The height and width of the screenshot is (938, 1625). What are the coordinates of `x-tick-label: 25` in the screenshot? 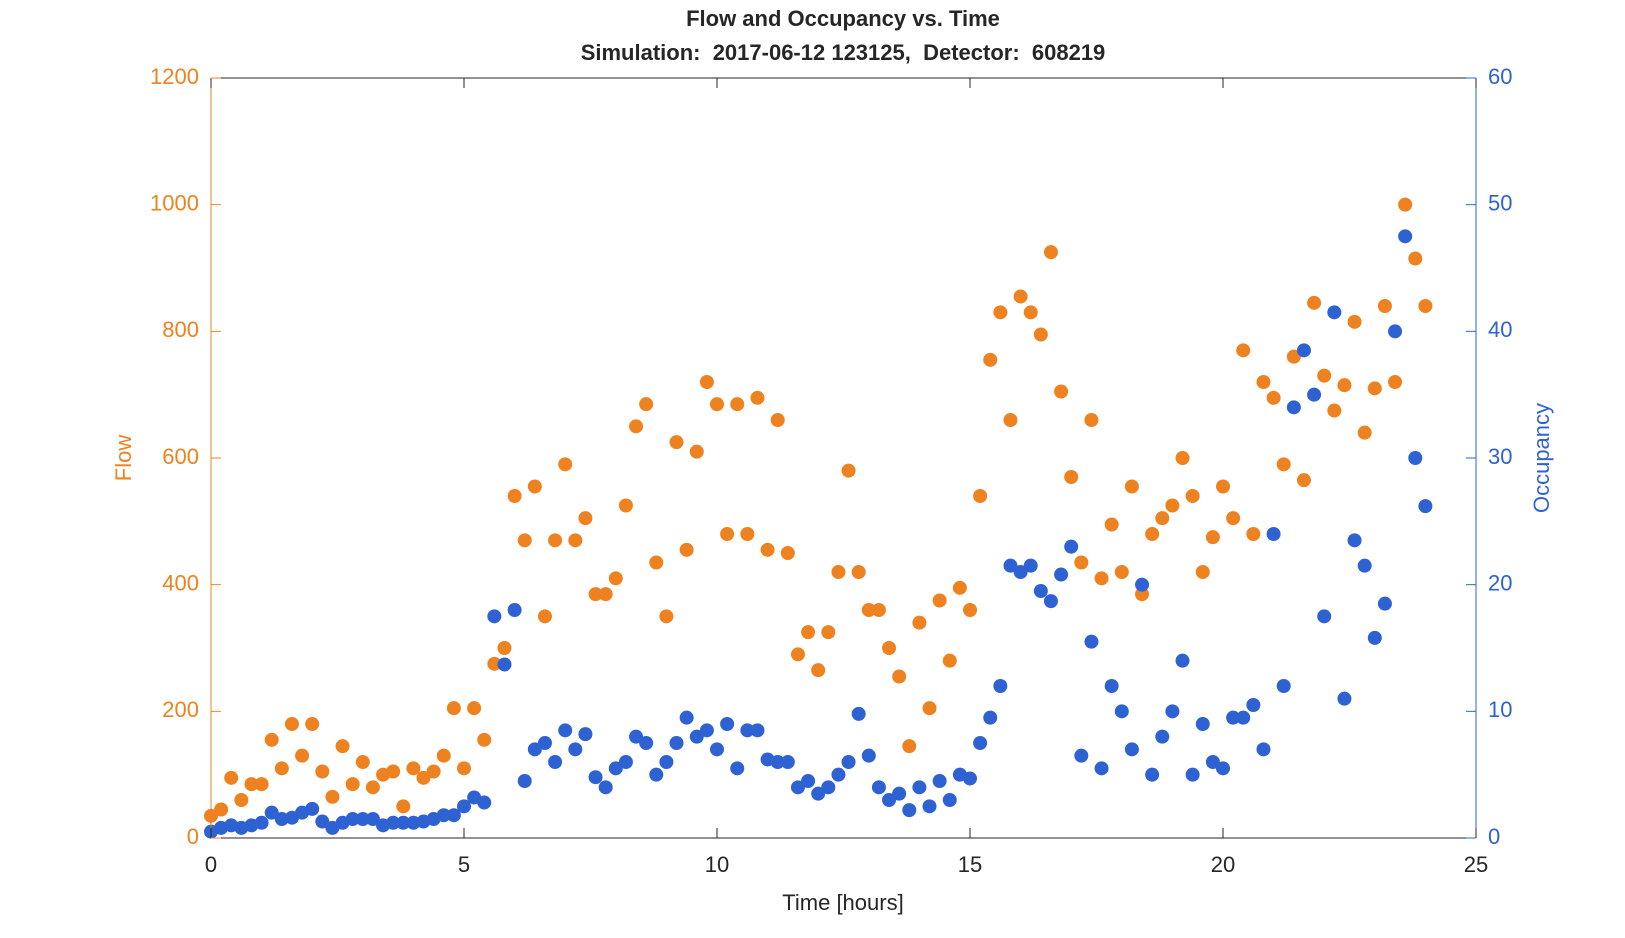 It's located at (1476, 864).